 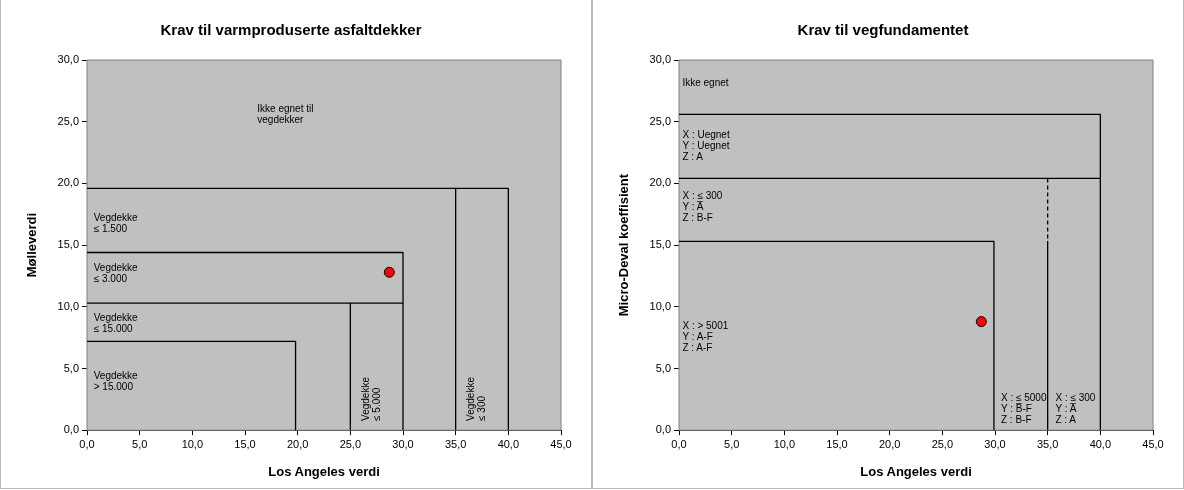 I want to click on annotation: Ikke egnet, so click(x=705, y=83).